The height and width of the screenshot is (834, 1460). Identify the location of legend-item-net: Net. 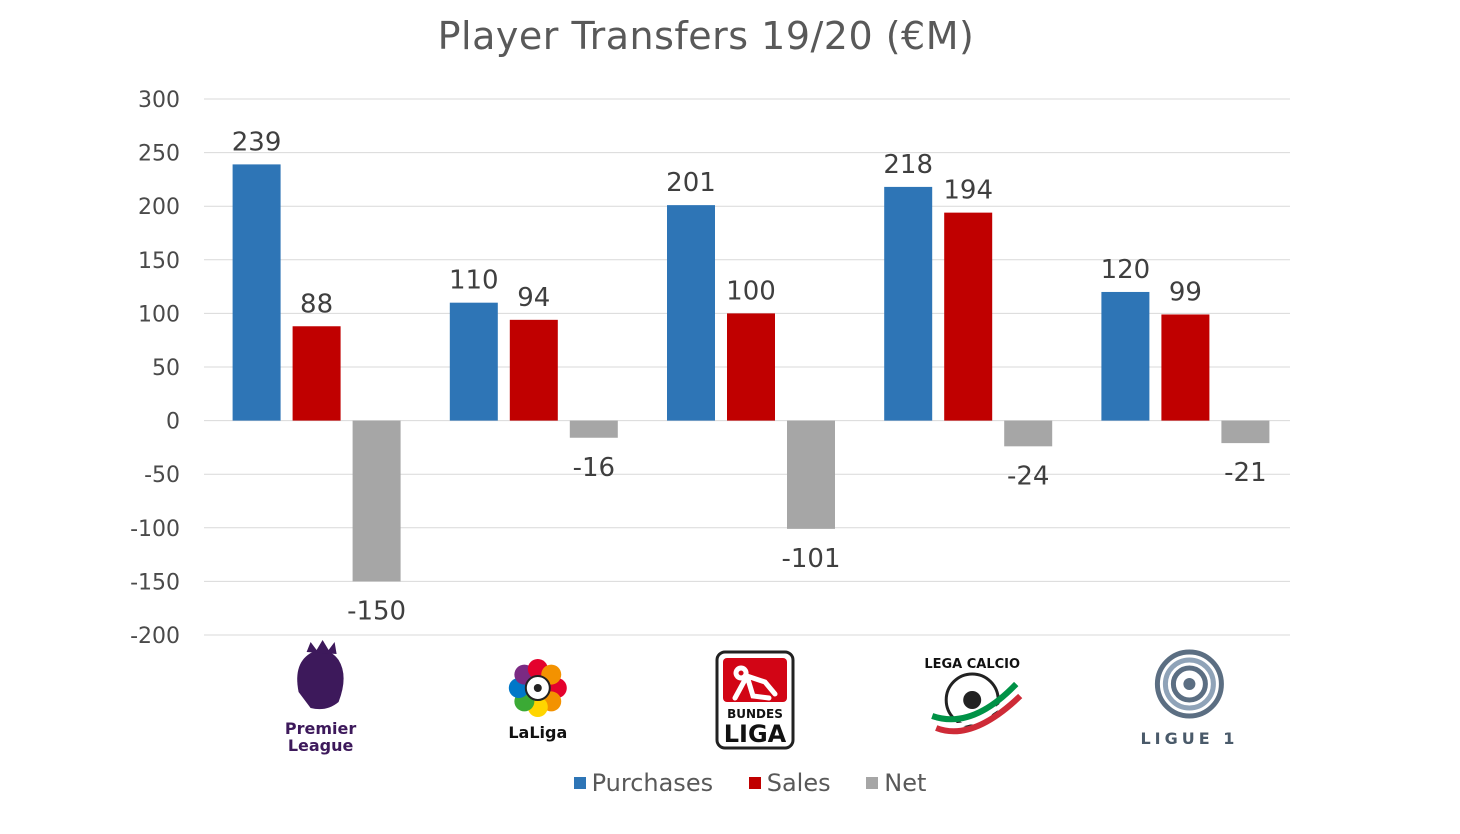
(896, 782).